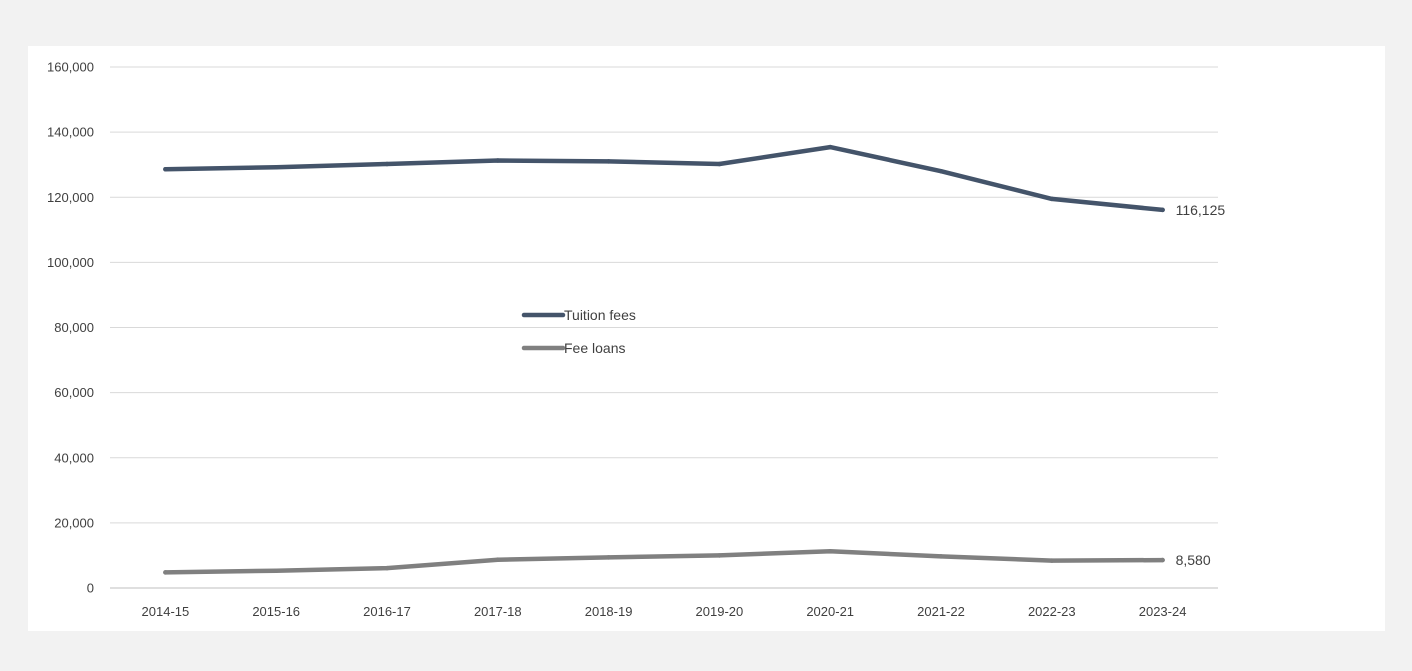 This screenshot has height=671, width=1412. Describe the element at coordinates (830, 611) in the screenshot. I see `x-tick-label: 2020-21` at that location.